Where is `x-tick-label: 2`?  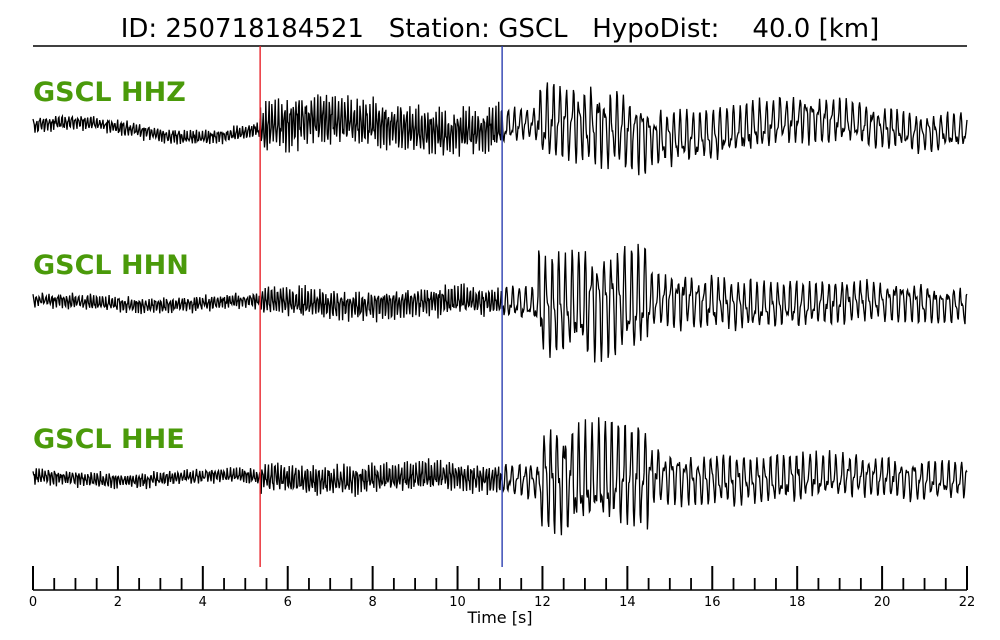
x-tick-label: 2 is located at coordinates (118, 602).